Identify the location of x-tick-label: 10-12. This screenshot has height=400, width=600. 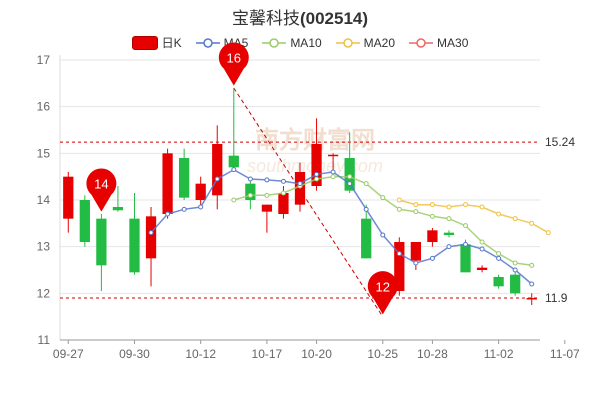
(200, 354).